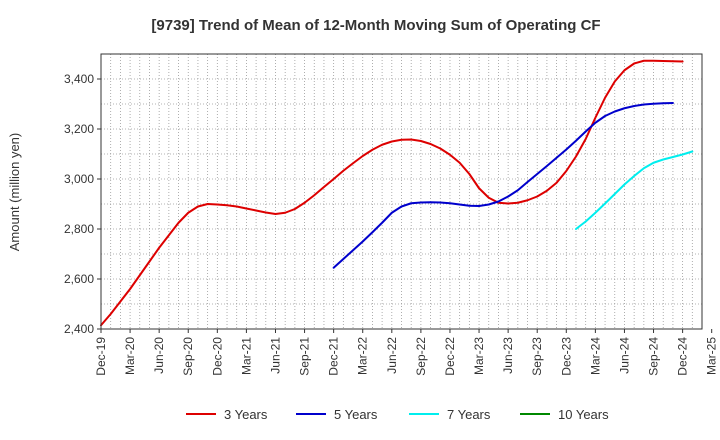 Image resolution: width=720 pixels, height=440 pixels. What do you see at coordinates (634, 190) in the screenshot?
I see `series-line-7-years` at bounding box center [634, 190].